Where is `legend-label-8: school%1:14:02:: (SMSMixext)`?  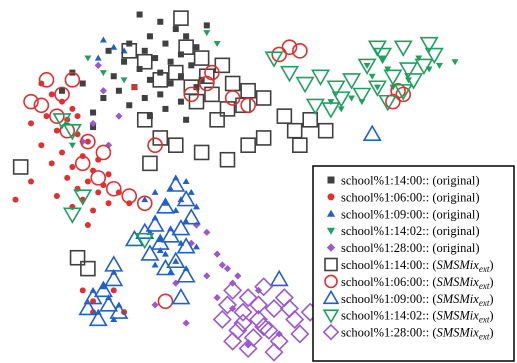
legend-label-8: school%1:14:02:: (SMSMixext) is located at coordinates (417, 317).